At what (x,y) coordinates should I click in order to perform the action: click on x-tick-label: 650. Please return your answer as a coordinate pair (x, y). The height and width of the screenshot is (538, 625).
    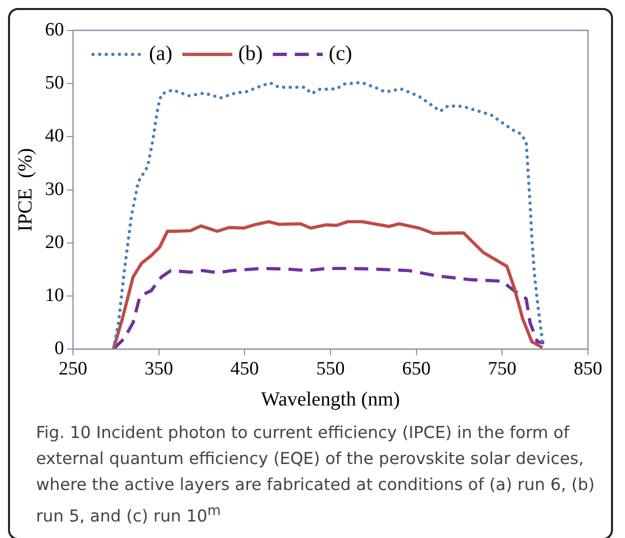
    Looking at the image, I should click on (416, 369).